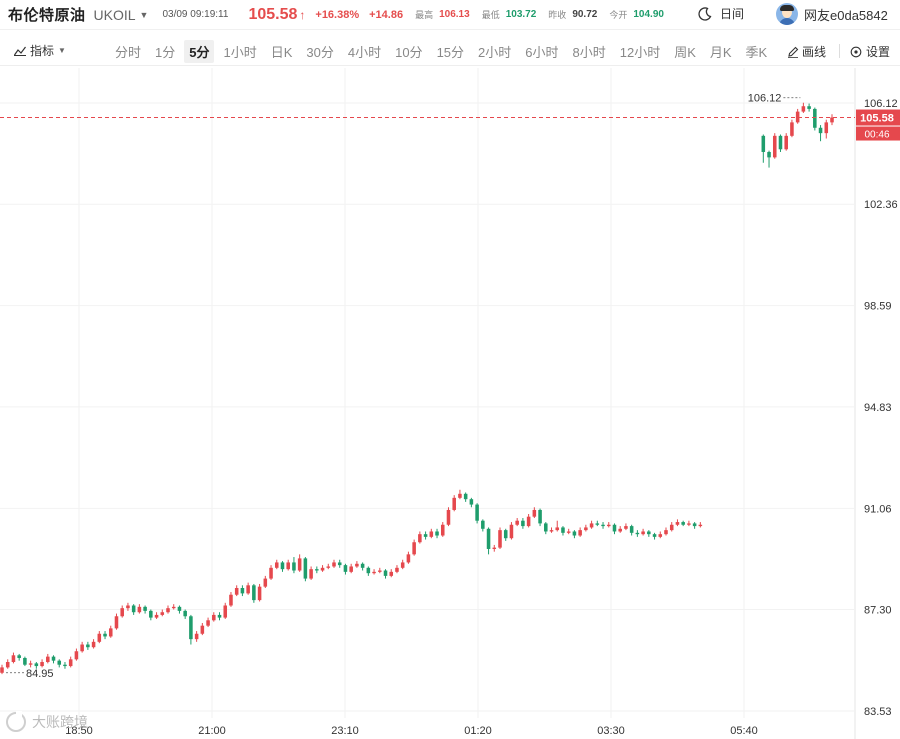 Image resolution: width=900 pixels, height=739 pixels. What do you see at coordinates (281, 52) in the screenshot?
I see `period-tab: 日K` at bounding box center [281, 52].